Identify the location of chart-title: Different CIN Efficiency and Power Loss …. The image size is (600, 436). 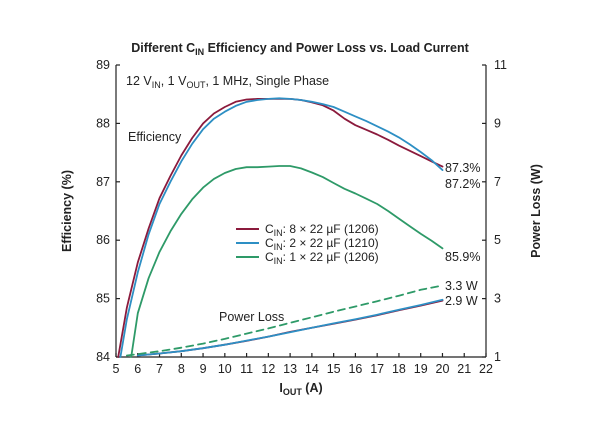
(300, 49).